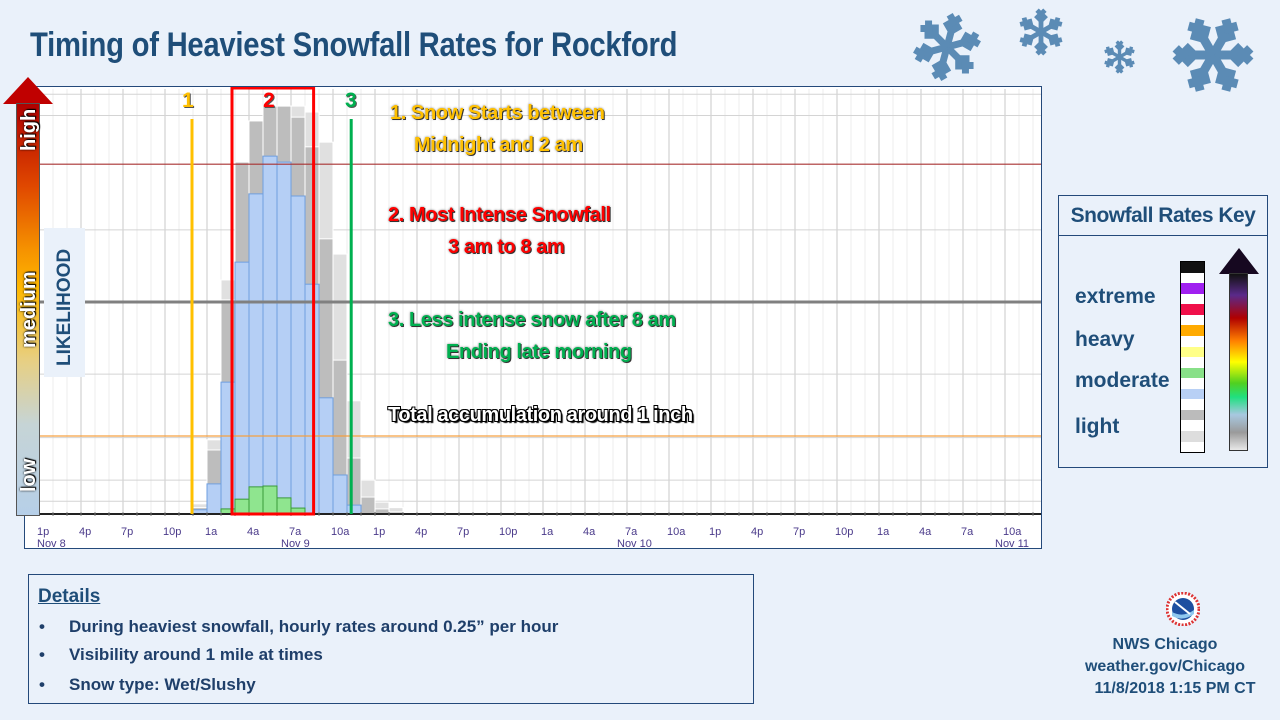  What do you see at coordinates (1238, 362) in the screenshot?
I see `key-gradient-arrow` at bounding box center [1238, 362].